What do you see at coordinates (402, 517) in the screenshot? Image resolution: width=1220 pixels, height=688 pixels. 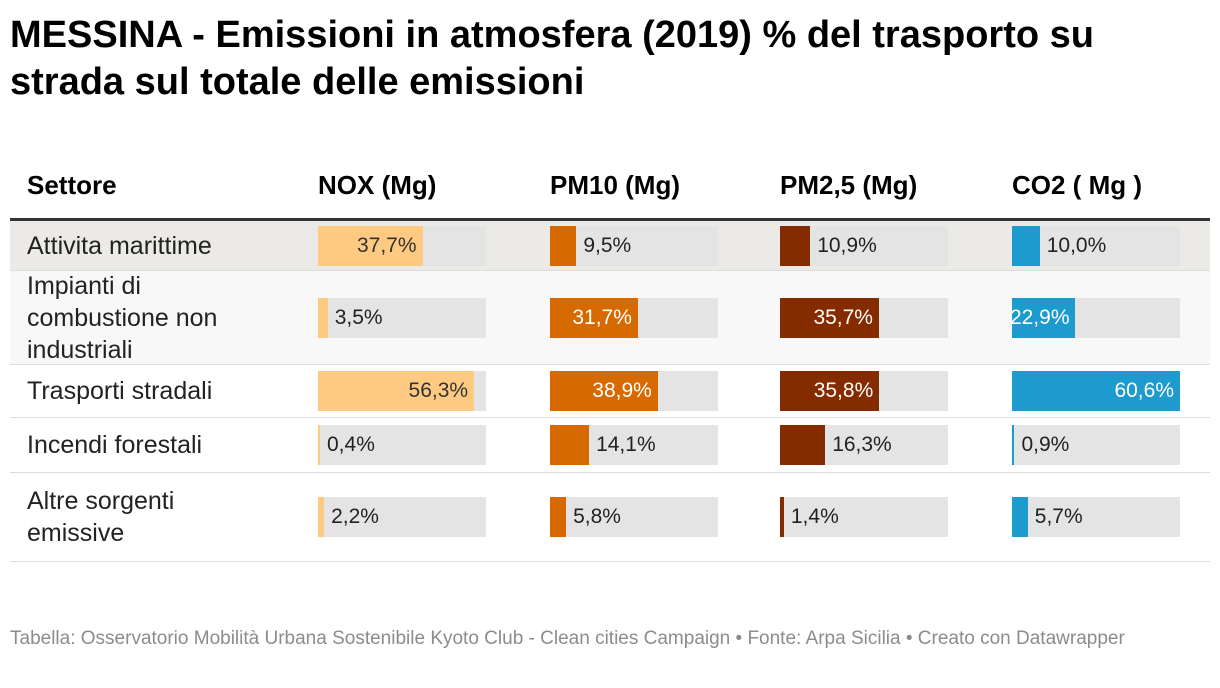 I see `bar-cell-nox: 2,2%` at bounding box center [402, 517].